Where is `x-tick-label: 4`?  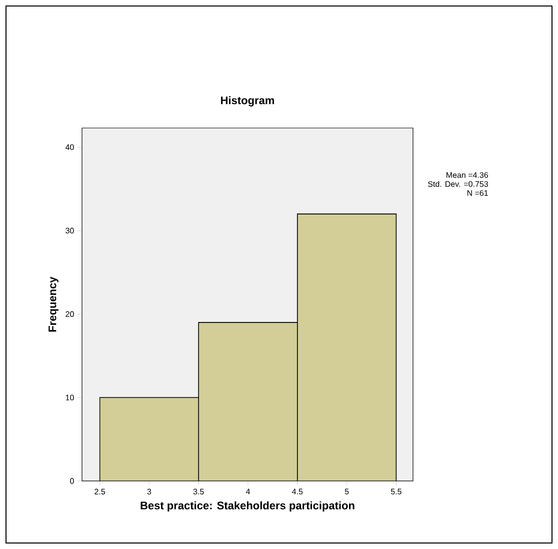
x-tick-label: 4 is located at coordinates (248, 491).